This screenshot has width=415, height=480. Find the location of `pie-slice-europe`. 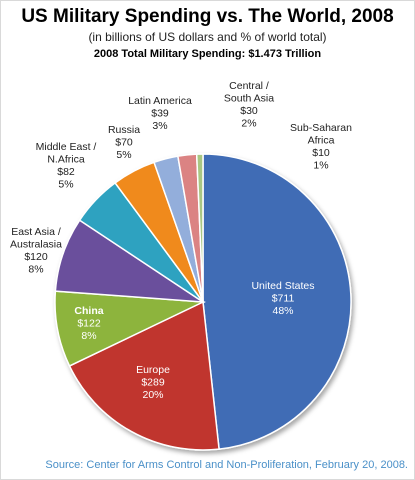

pie-slice-europe is located at coordinates (144, 375).